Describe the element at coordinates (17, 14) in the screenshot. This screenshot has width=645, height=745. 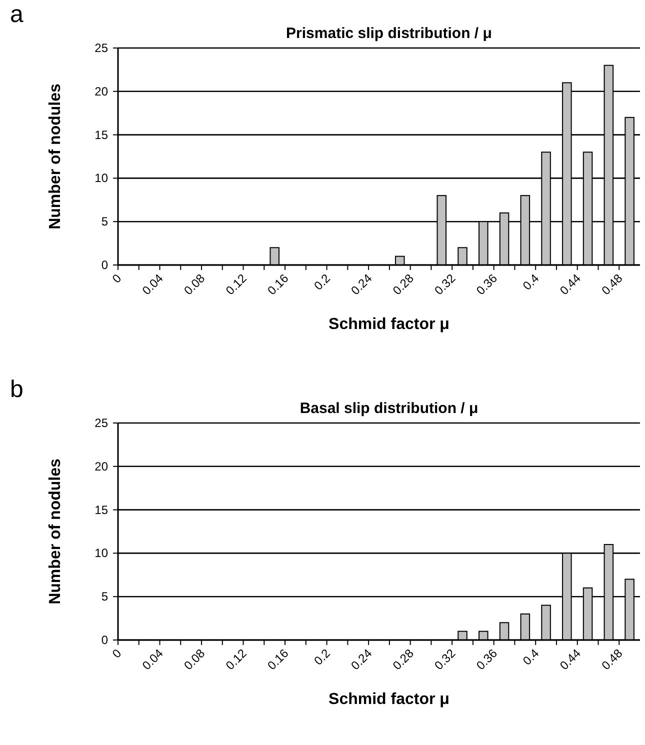
I see `text: a` at that location.